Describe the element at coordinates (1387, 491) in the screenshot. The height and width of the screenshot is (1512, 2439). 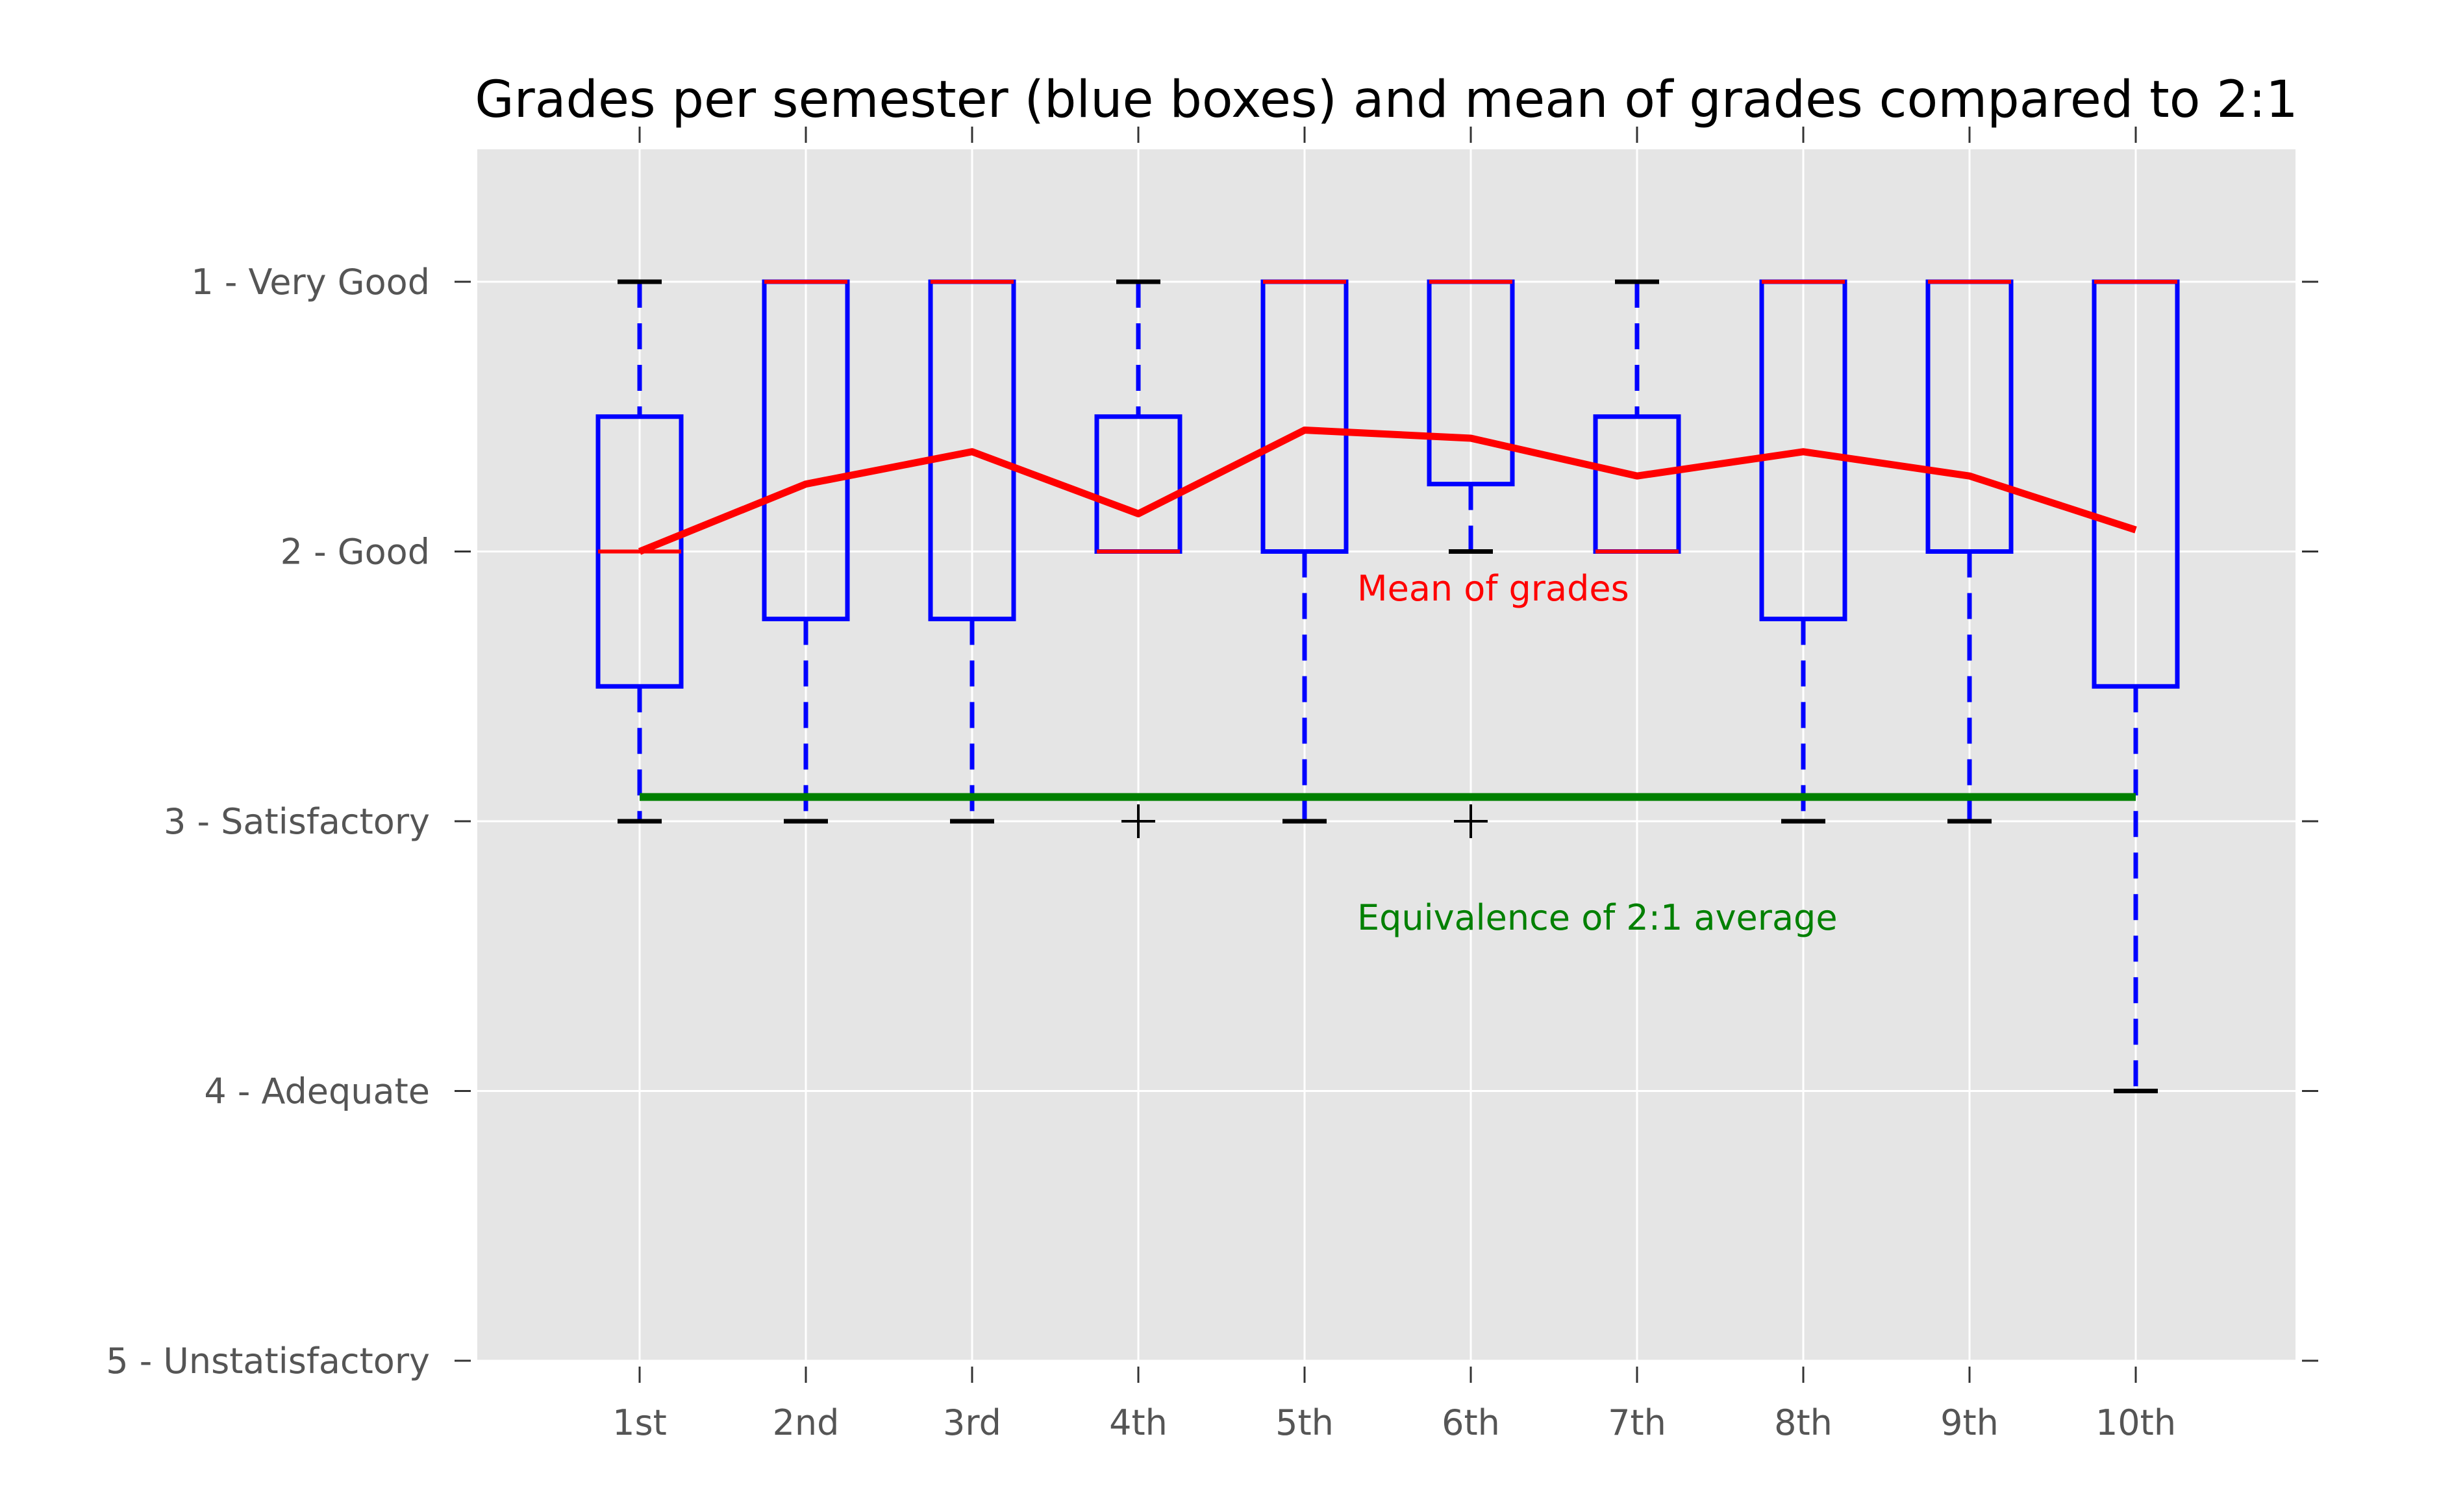
I see `mean-line` at that location.